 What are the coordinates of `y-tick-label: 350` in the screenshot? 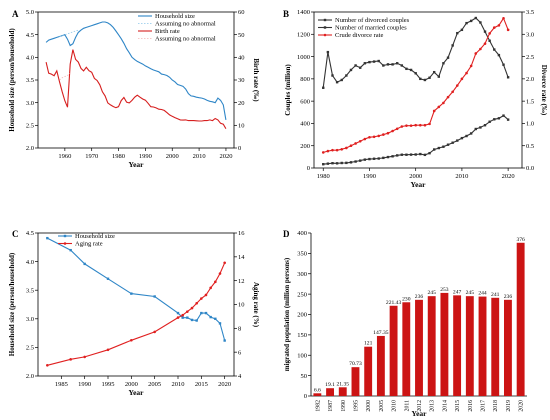 It's located at (302, 254).